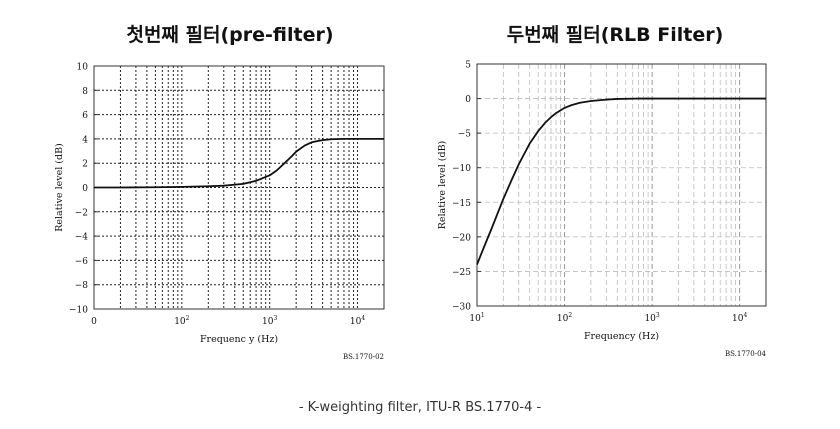  Describe the element at coordinates (476, 318) in the screenshot. I see `x-tick-label: 10¹` at that location.